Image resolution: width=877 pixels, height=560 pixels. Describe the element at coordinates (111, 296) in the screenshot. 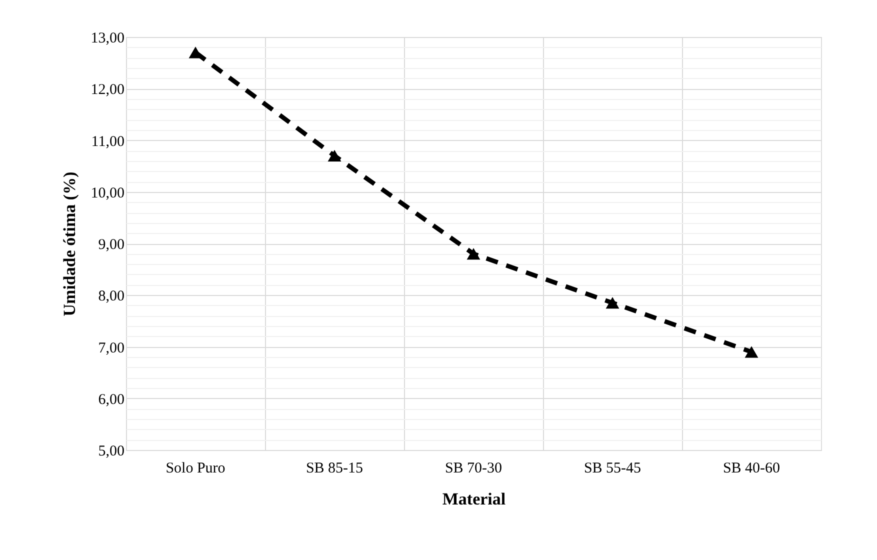

I see `y-tick-label: 8,00` at that location.